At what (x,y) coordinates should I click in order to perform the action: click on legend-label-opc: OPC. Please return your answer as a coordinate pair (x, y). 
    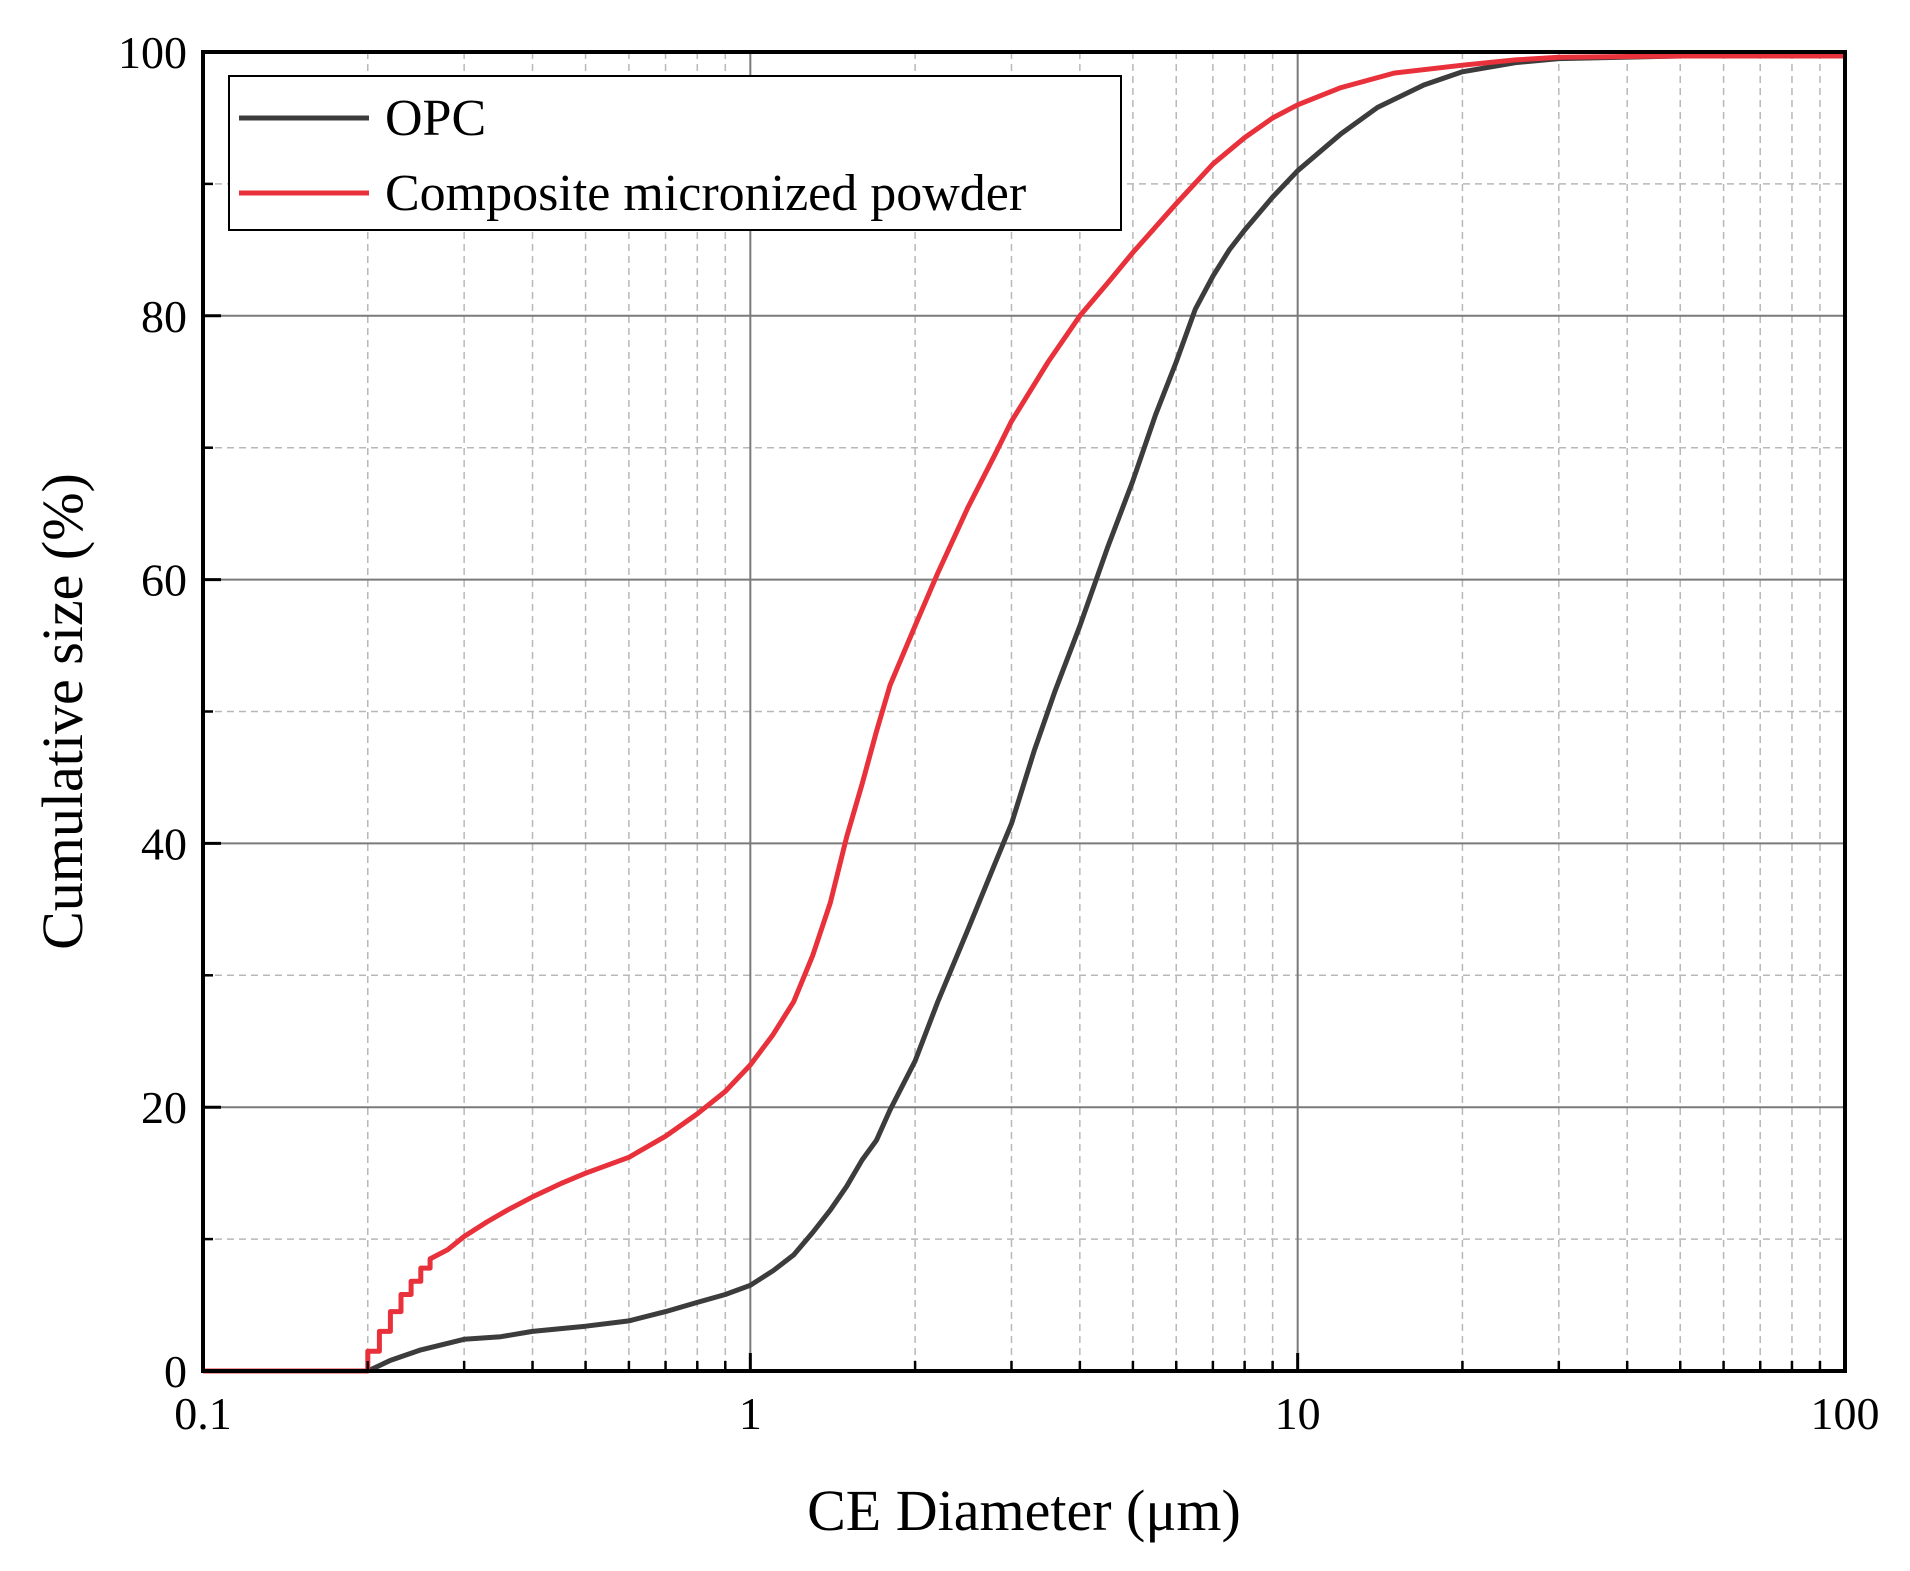
    Looking at the image, I should click on (435, 118).